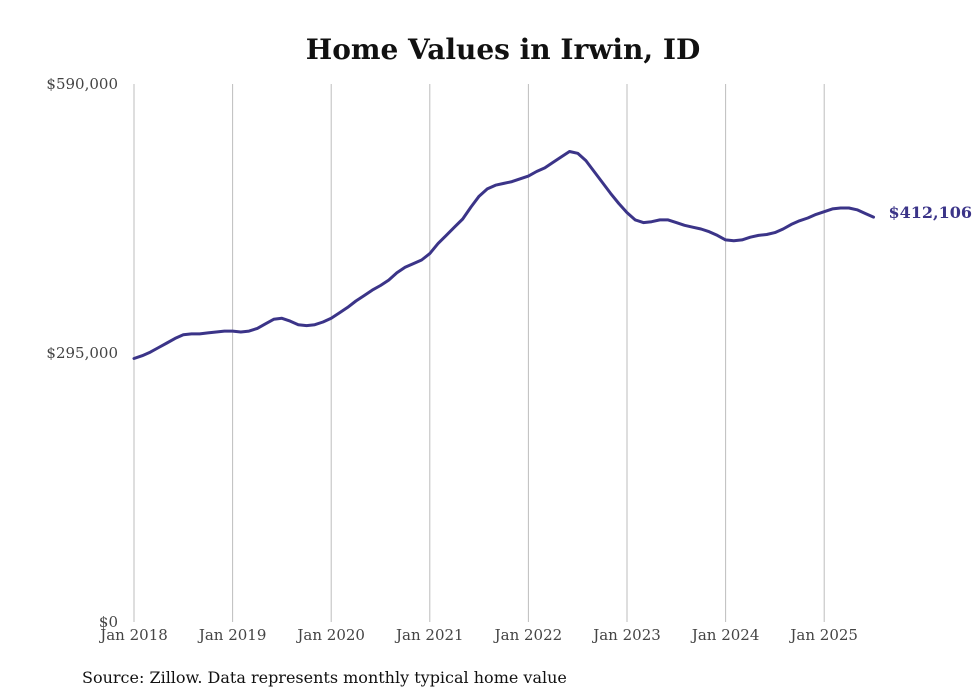 This screenshot has width=980, height=699. Describe the element at coordinates (823, 635) in the screenshot. I see `x-tick-label: Jan 2025` at that location.